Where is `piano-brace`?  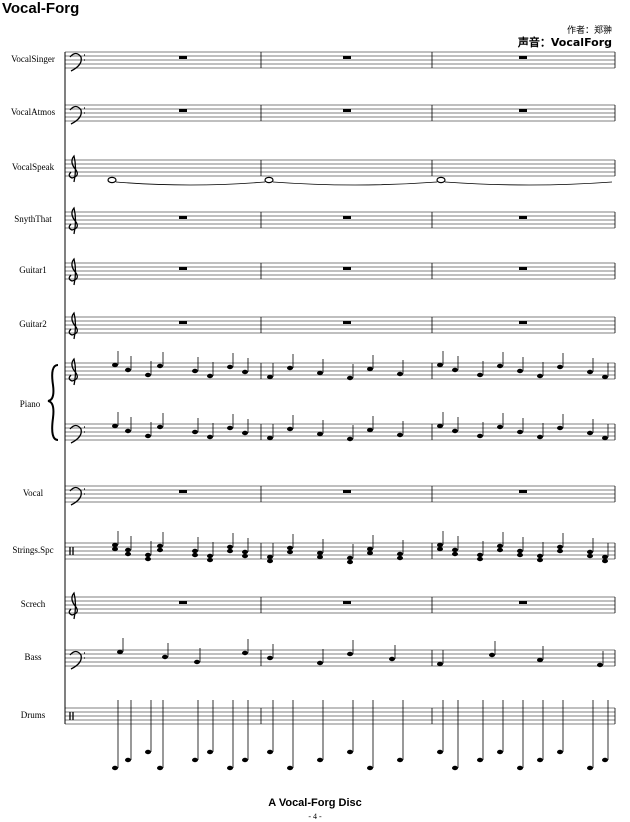 piano-brace is located at coordinates (53, 402).